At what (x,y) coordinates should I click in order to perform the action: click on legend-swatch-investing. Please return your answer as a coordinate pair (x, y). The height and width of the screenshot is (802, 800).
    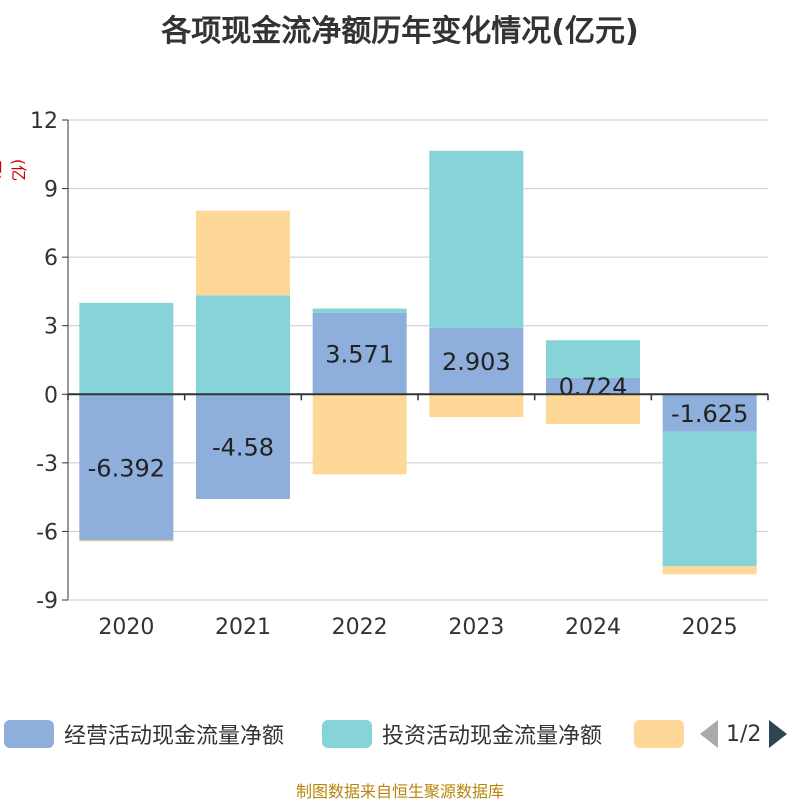
    Looking at the image, I should click on (347, 734).